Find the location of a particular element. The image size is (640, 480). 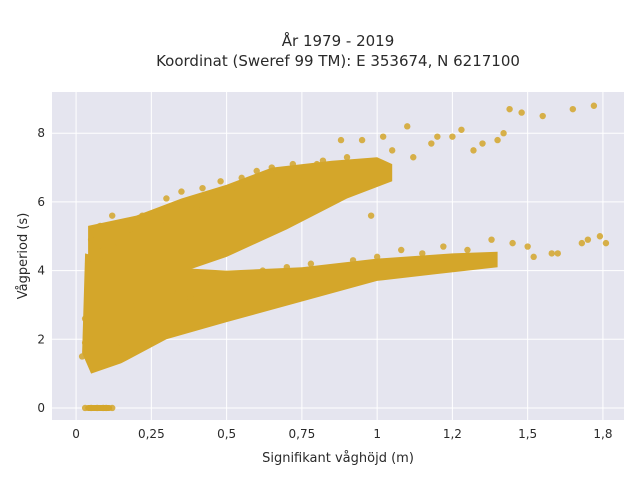

x-tick-label: 0 is located at coordinates (76, 434).